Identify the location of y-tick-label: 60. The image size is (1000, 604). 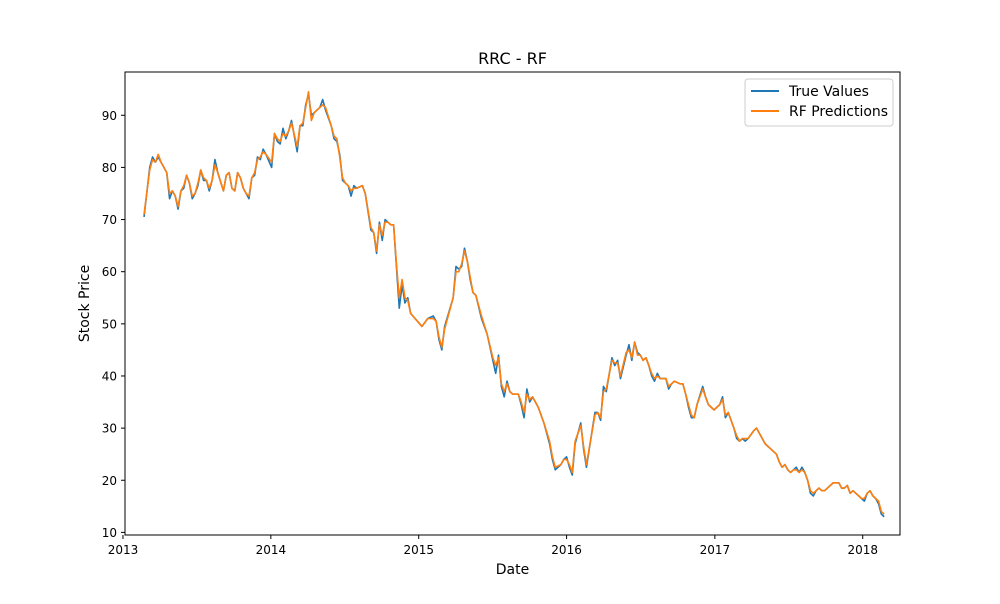
(109, 272).